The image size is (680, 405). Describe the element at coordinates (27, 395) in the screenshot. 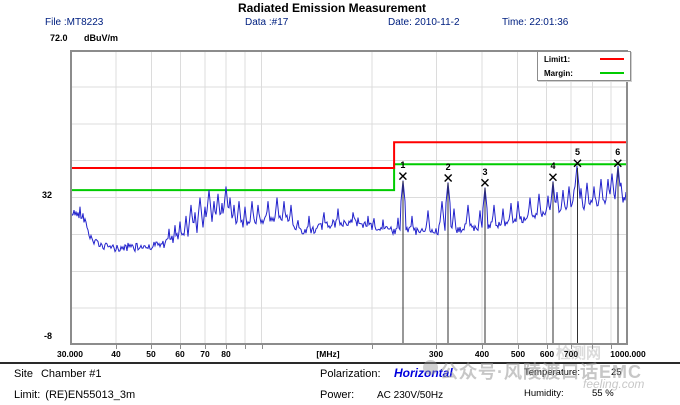

I see `limit-label: Limit:` at that location.